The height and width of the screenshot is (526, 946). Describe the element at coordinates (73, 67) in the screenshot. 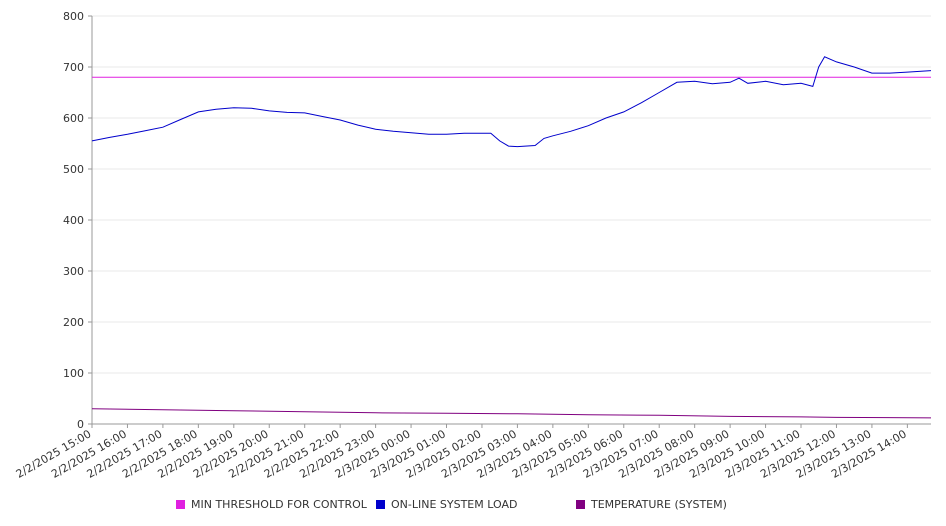

I see `y-tick-label: 700` at that location.